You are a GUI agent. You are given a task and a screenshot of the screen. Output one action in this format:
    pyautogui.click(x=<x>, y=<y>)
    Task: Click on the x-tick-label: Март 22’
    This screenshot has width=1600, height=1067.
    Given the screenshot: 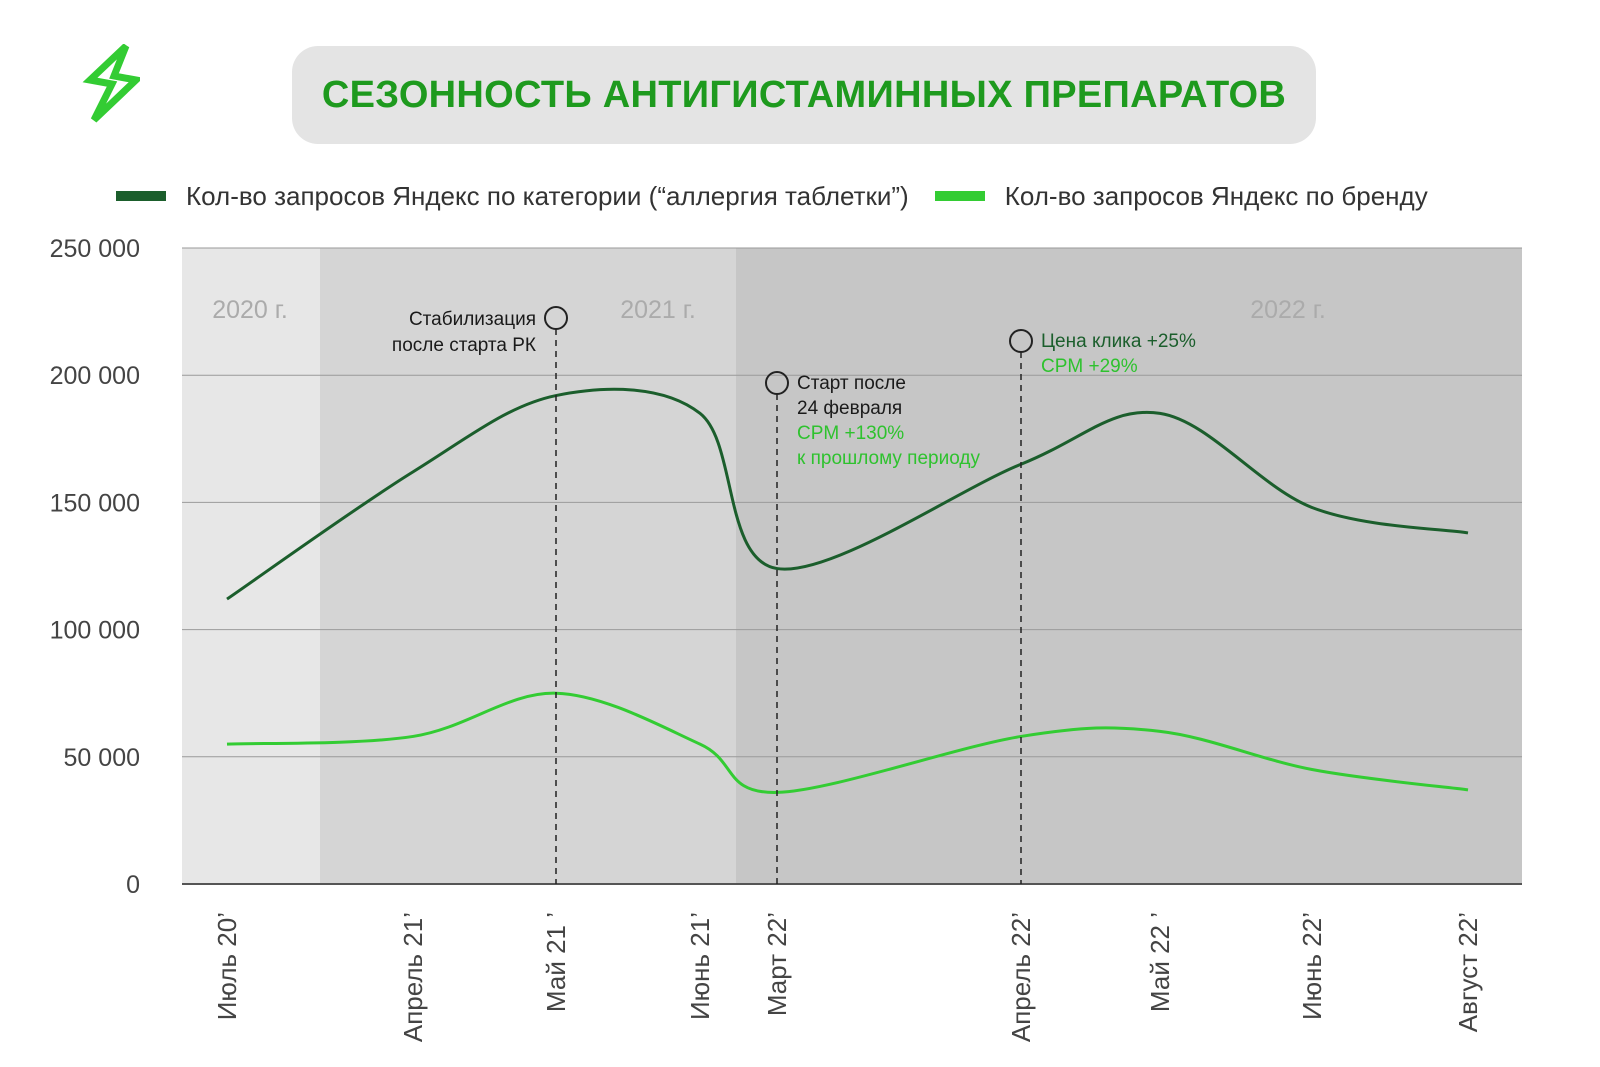 What is the action you would take?
    pyautogui.click(x=777, y=964)
    